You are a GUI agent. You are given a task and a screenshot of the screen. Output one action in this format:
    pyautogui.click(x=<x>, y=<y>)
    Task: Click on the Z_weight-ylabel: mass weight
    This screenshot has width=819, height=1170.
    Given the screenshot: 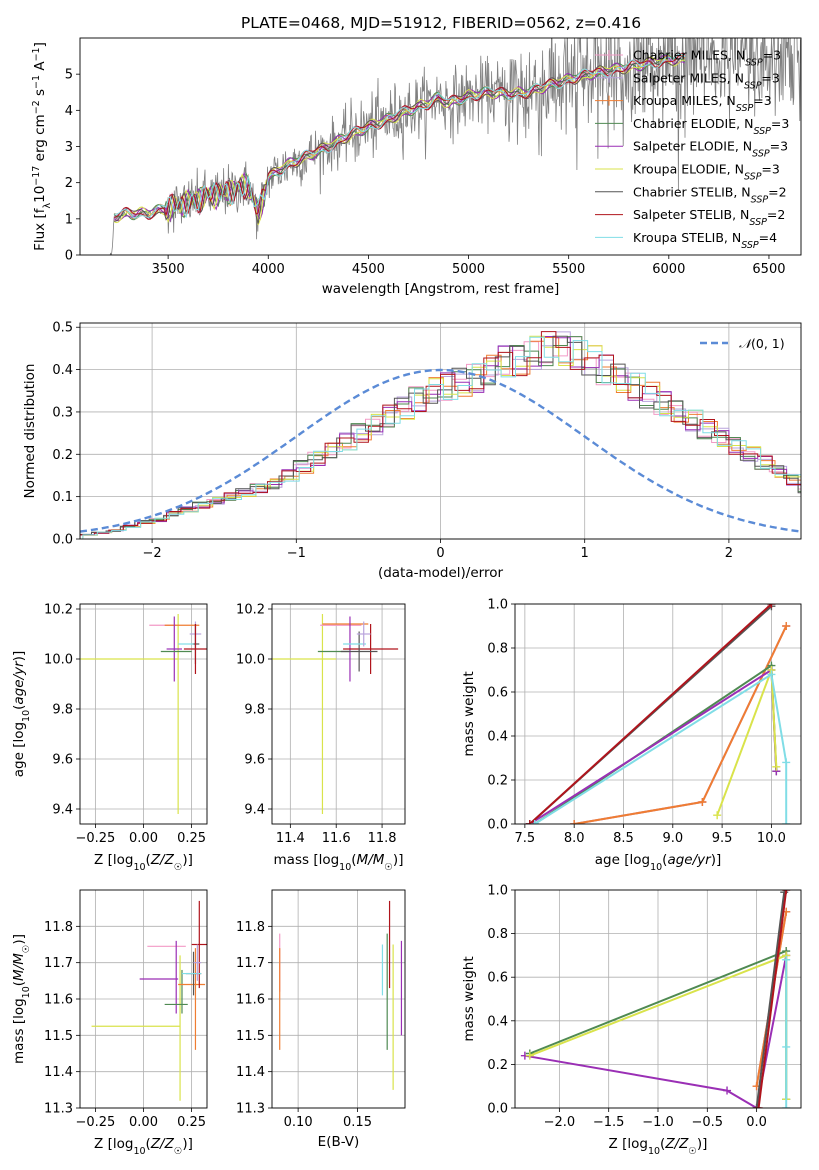 What is the action you would take?
    pyautogui.click(x=469, y=998)
    